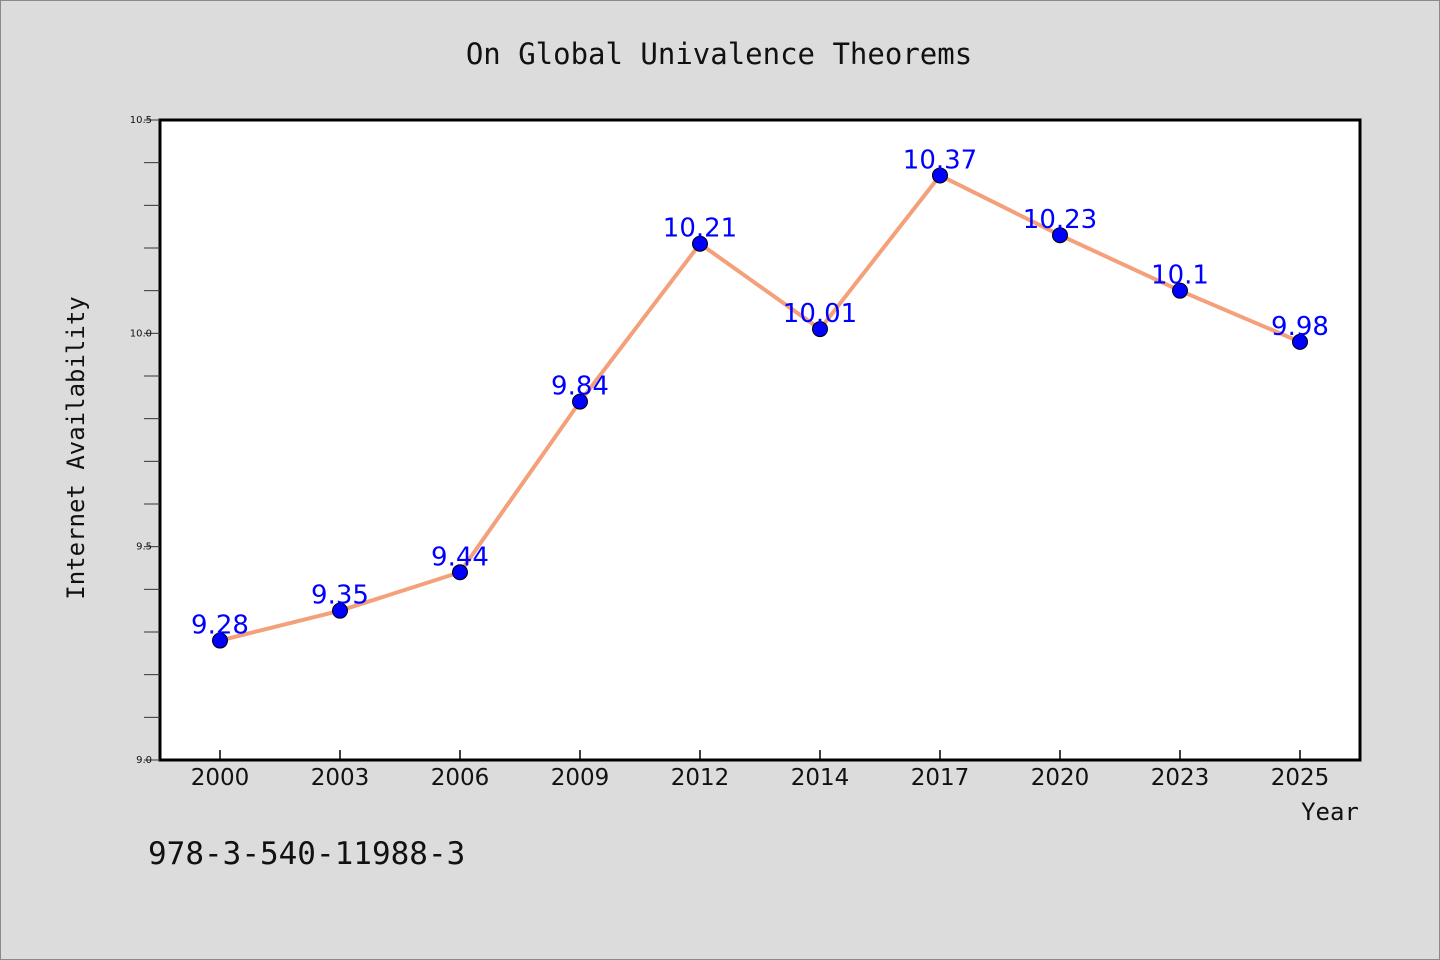  What do you see at coordinates (1180, 276) in the screenshot?
I see `data-label: 10.1` at bounding box center [1180, 276].